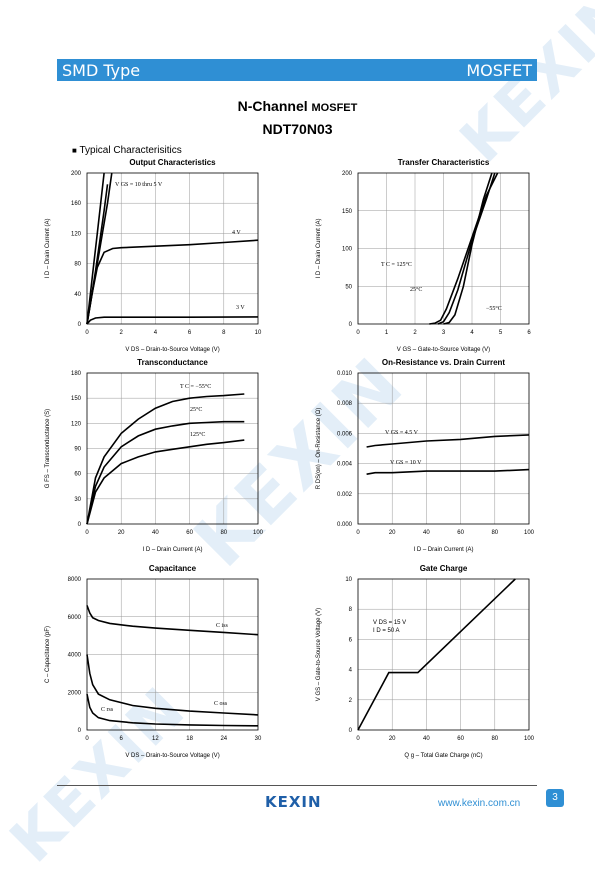  What do you see at coordinates (240, 308) in the screenshot?
I see `series-label: 3 V` at bounding box center [240, 308].